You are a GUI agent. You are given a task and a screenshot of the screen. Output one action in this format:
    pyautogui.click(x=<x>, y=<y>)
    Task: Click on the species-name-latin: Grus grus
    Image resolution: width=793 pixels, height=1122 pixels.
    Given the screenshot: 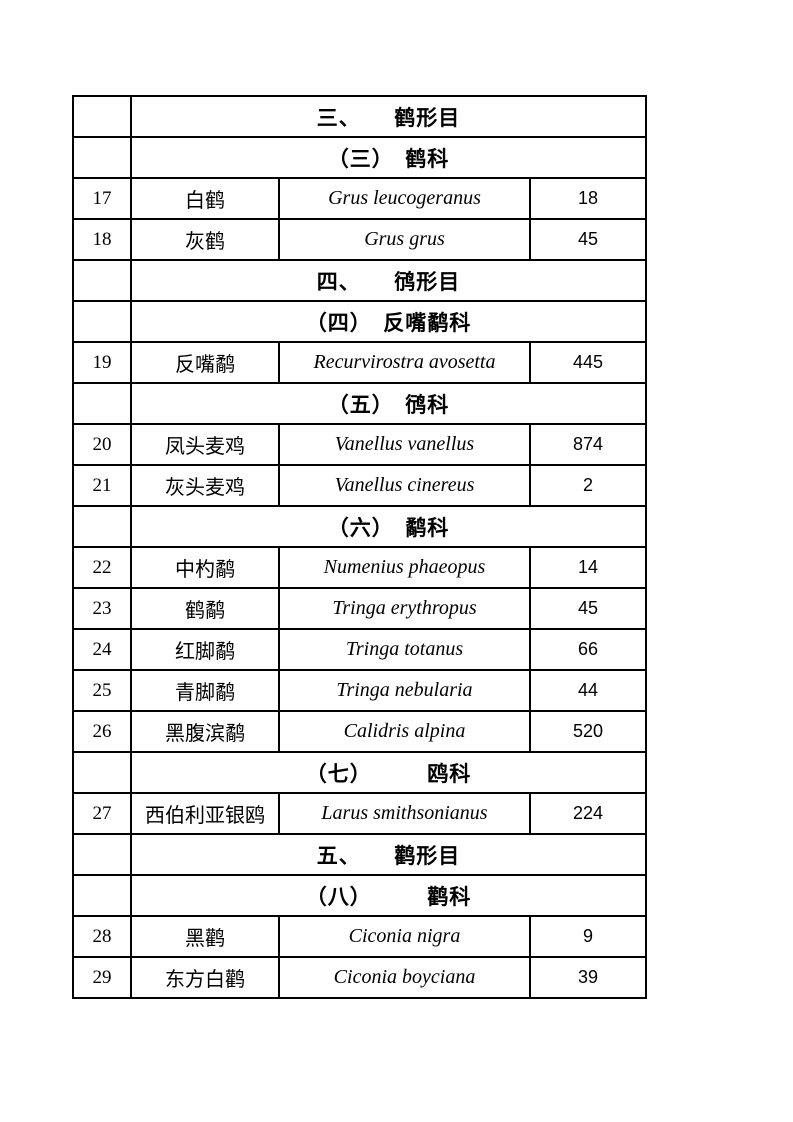 What is the action you would take?
    pyautogui.click(x=404, y=239)
    